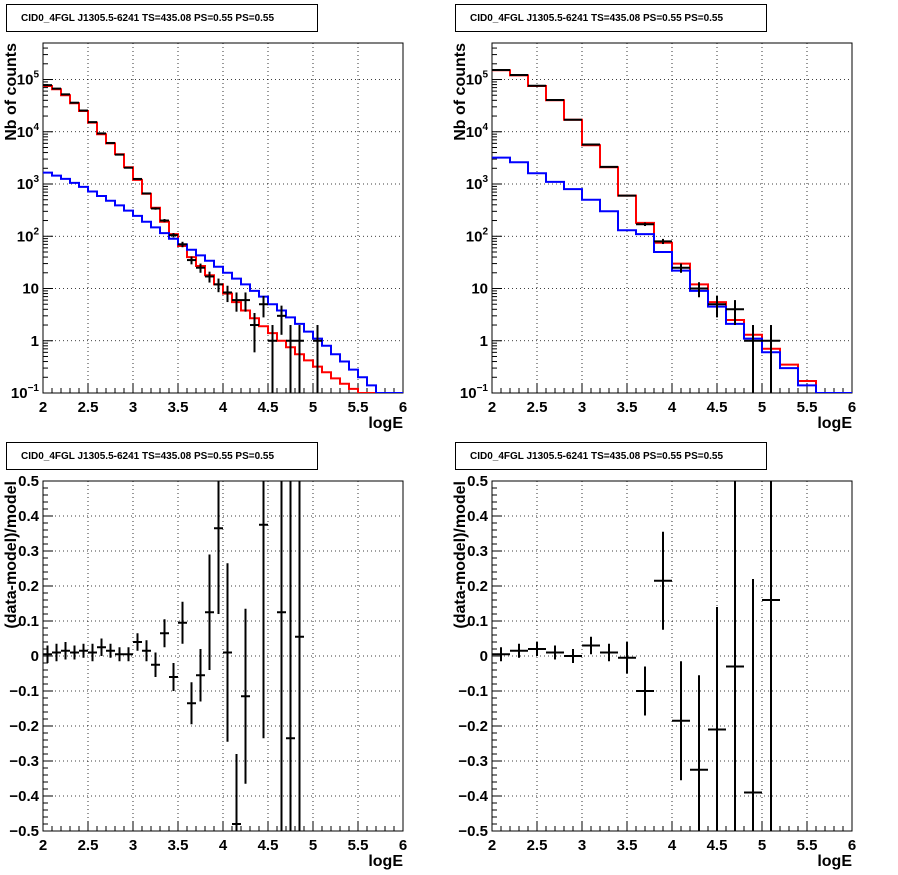 The height and width of the screenshot is (875, 898). Describe the element at coordinates (477, 131) in the screenshot. I see `y-tick-label: 10⁴` at that location.